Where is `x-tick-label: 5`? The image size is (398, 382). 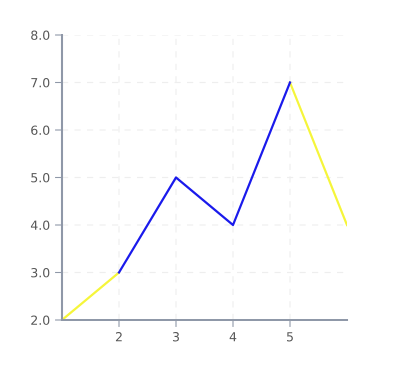
x-tick-label: 5 is located at coordinates (289, 337).